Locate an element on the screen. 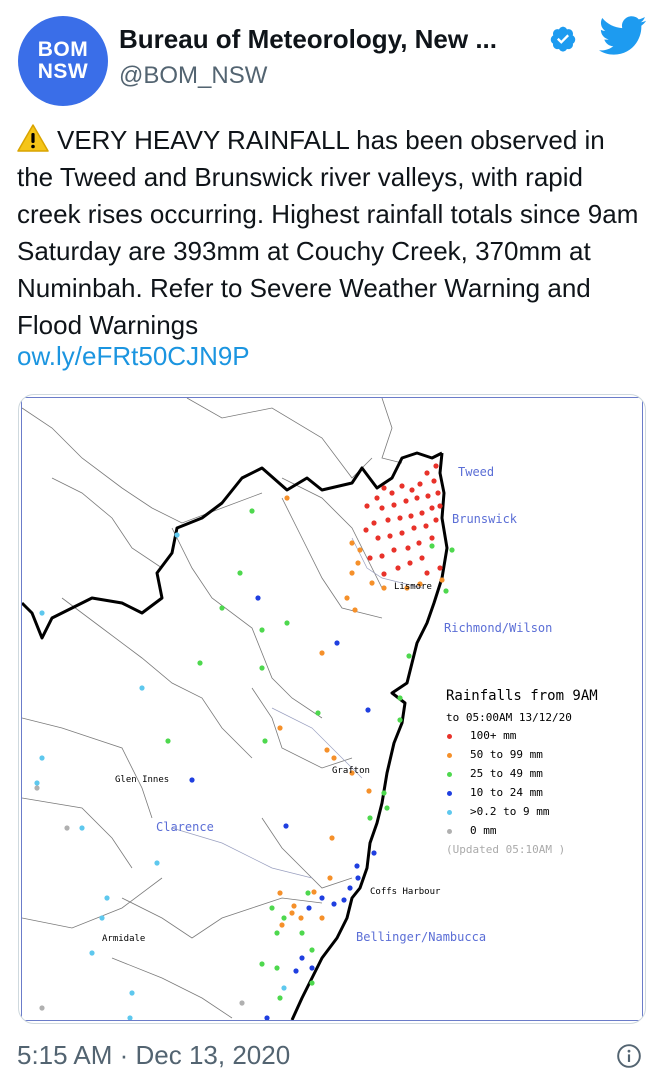 The width and height of the screenshot is (662, 1080). legend-label: 10 to 24 mm is located at coordinates (506, 792).